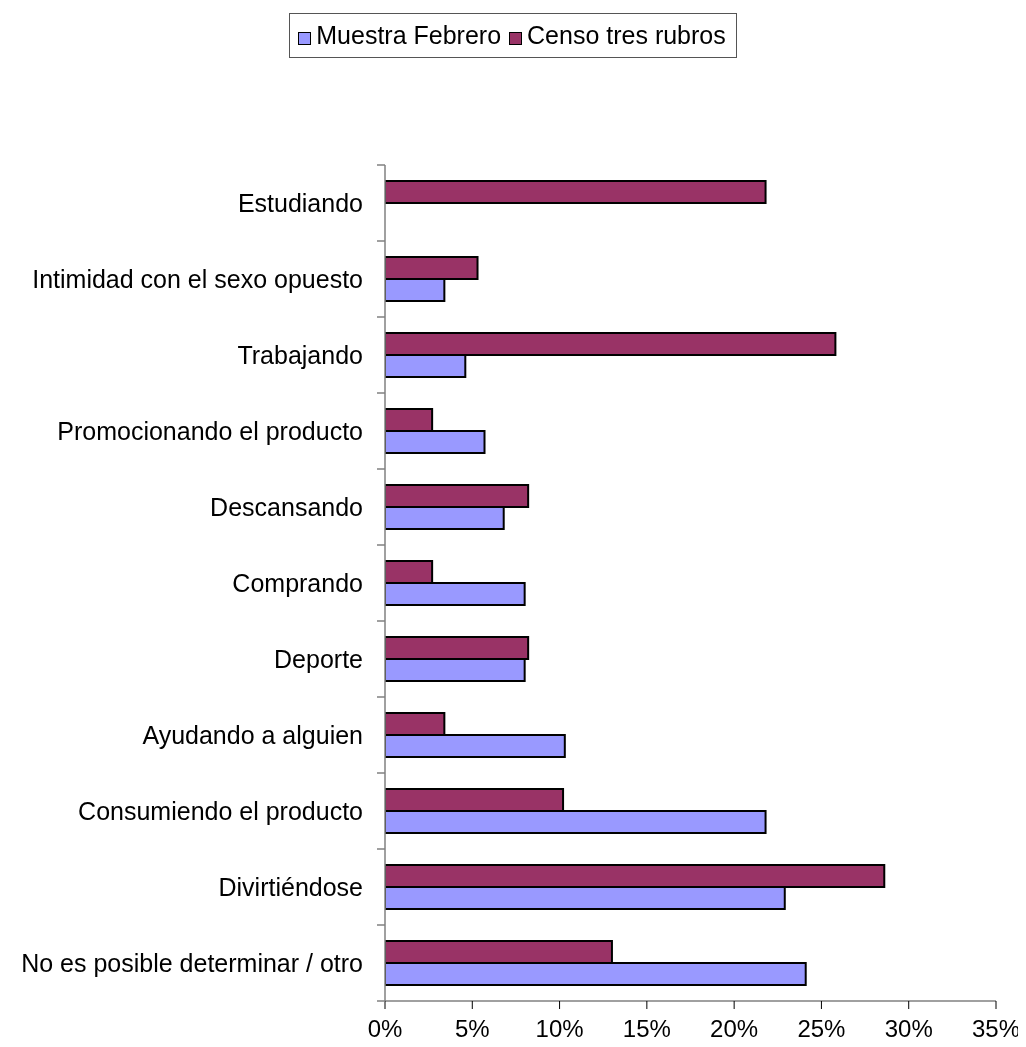  I want to click on x-tick-label: 30%, so click(908, 1029).